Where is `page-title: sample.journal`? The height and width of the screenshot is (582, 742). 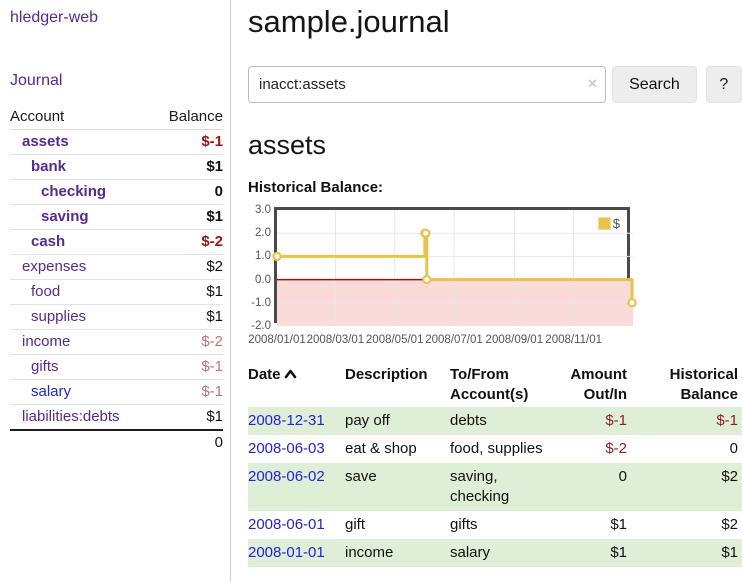
page-title: sample.journal is located at coordinates (349, 21).